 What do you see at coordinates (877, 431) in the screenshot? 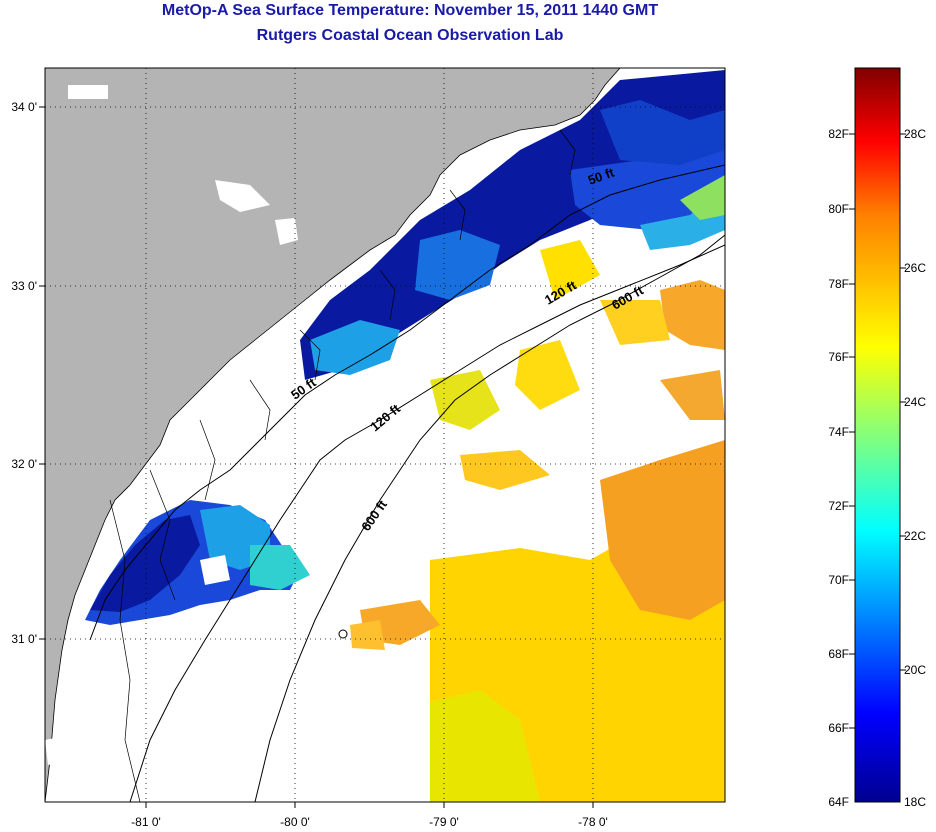
I see `colorbar-ticks` at bounding box center [877, 431].